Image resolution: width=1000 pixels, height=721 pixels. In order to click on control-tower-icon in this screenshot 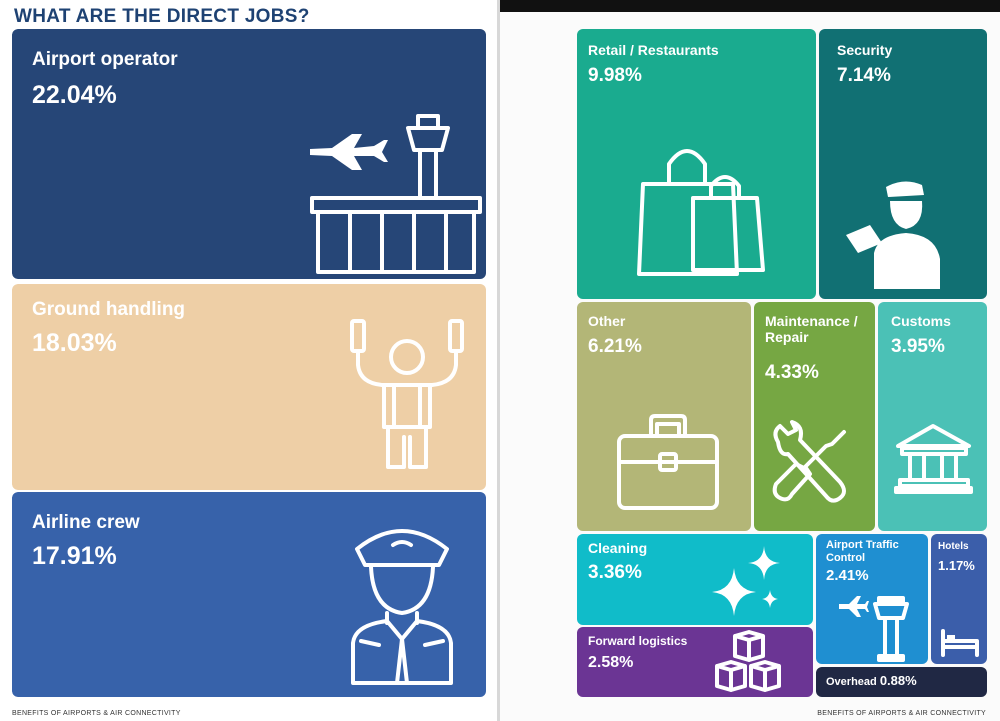, I will do `click(876, 627)`.